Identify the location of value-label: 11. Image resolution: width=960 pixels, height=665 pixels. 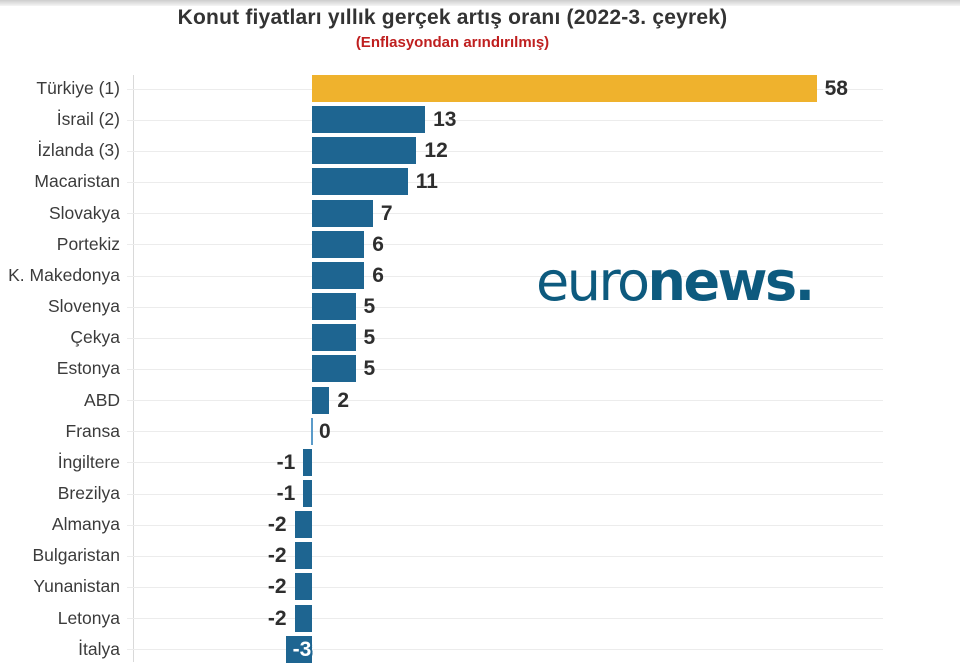
(426, 182).